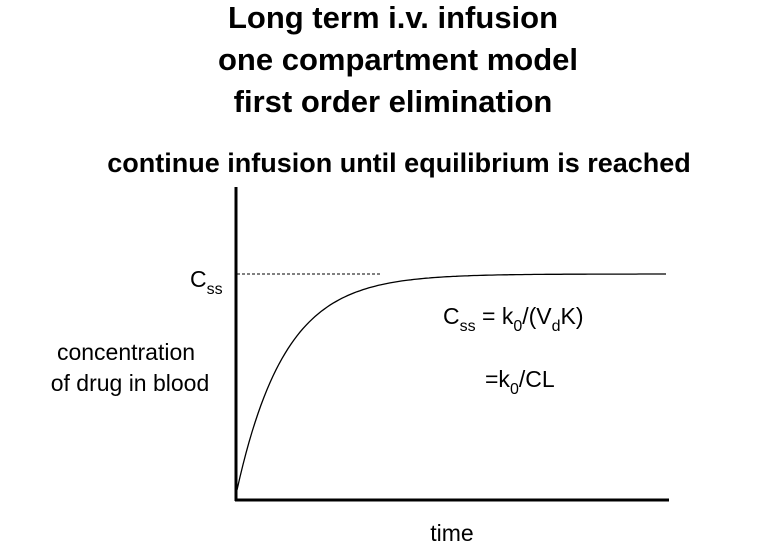  What do you see at coordinates (497, 379) in the screenshot?
I see `eq-part: =k` at bounding box center [497, 379].